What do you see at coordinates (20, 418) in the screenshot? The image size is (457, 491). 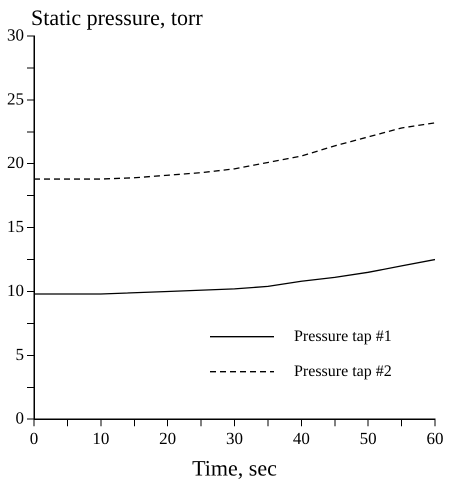 I see `y-tick-label: 0` at bounding box center [20, 418].